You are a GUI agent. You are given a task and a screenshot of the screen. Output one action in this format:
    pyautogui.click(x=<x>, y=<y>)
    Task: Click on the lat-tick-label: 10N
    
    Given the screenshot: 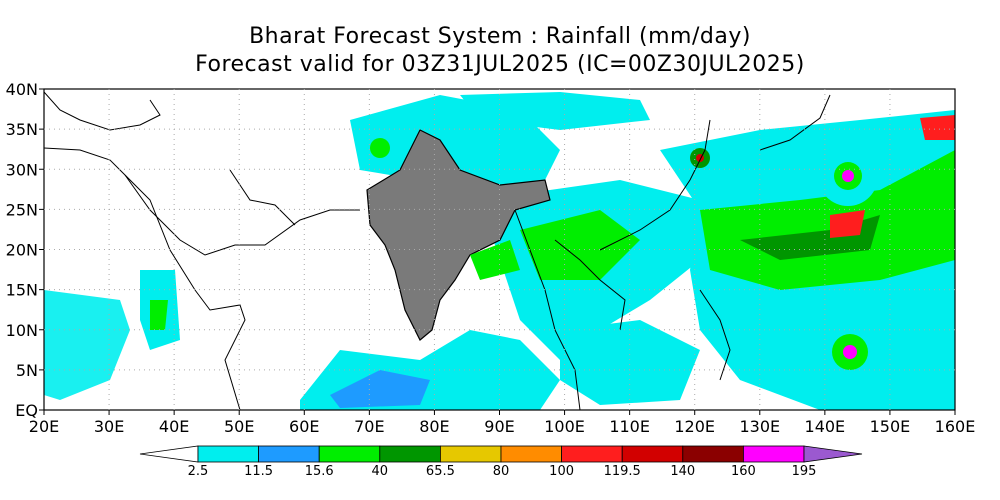 What is the action you would take?
    pyautogui.click(x=22, y=330)
    